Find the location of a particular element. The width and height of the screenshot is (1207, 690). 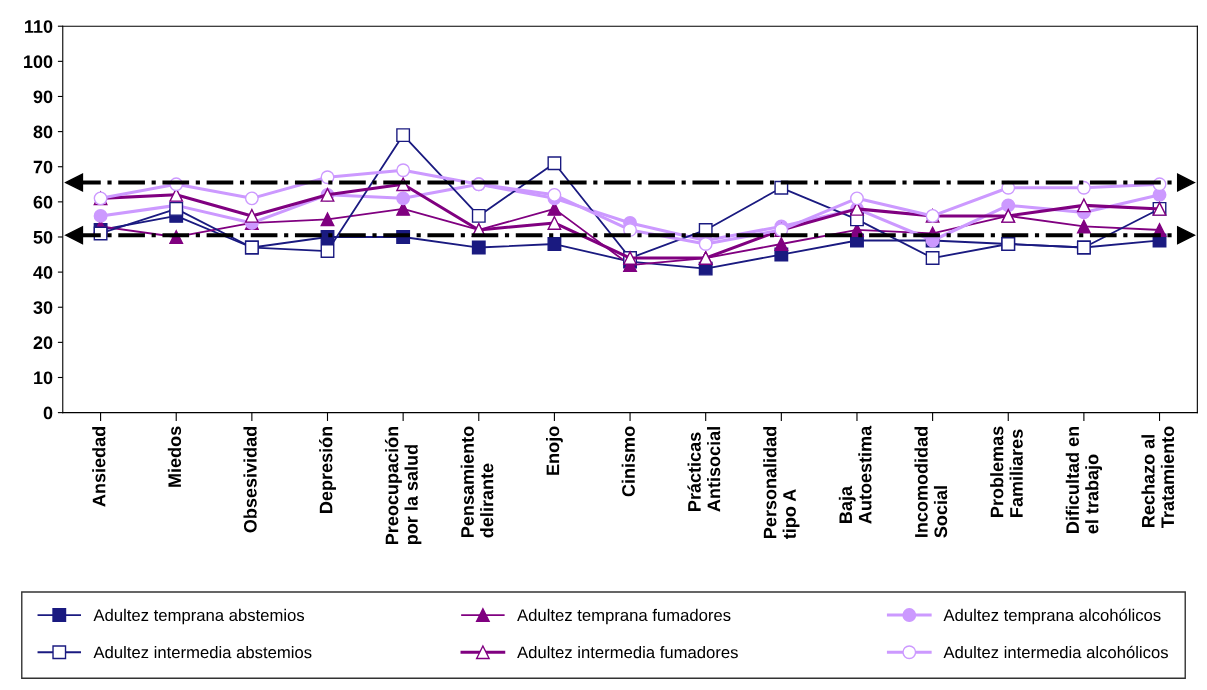

y-tick-label: 20 is located at coordinates (43, 343).